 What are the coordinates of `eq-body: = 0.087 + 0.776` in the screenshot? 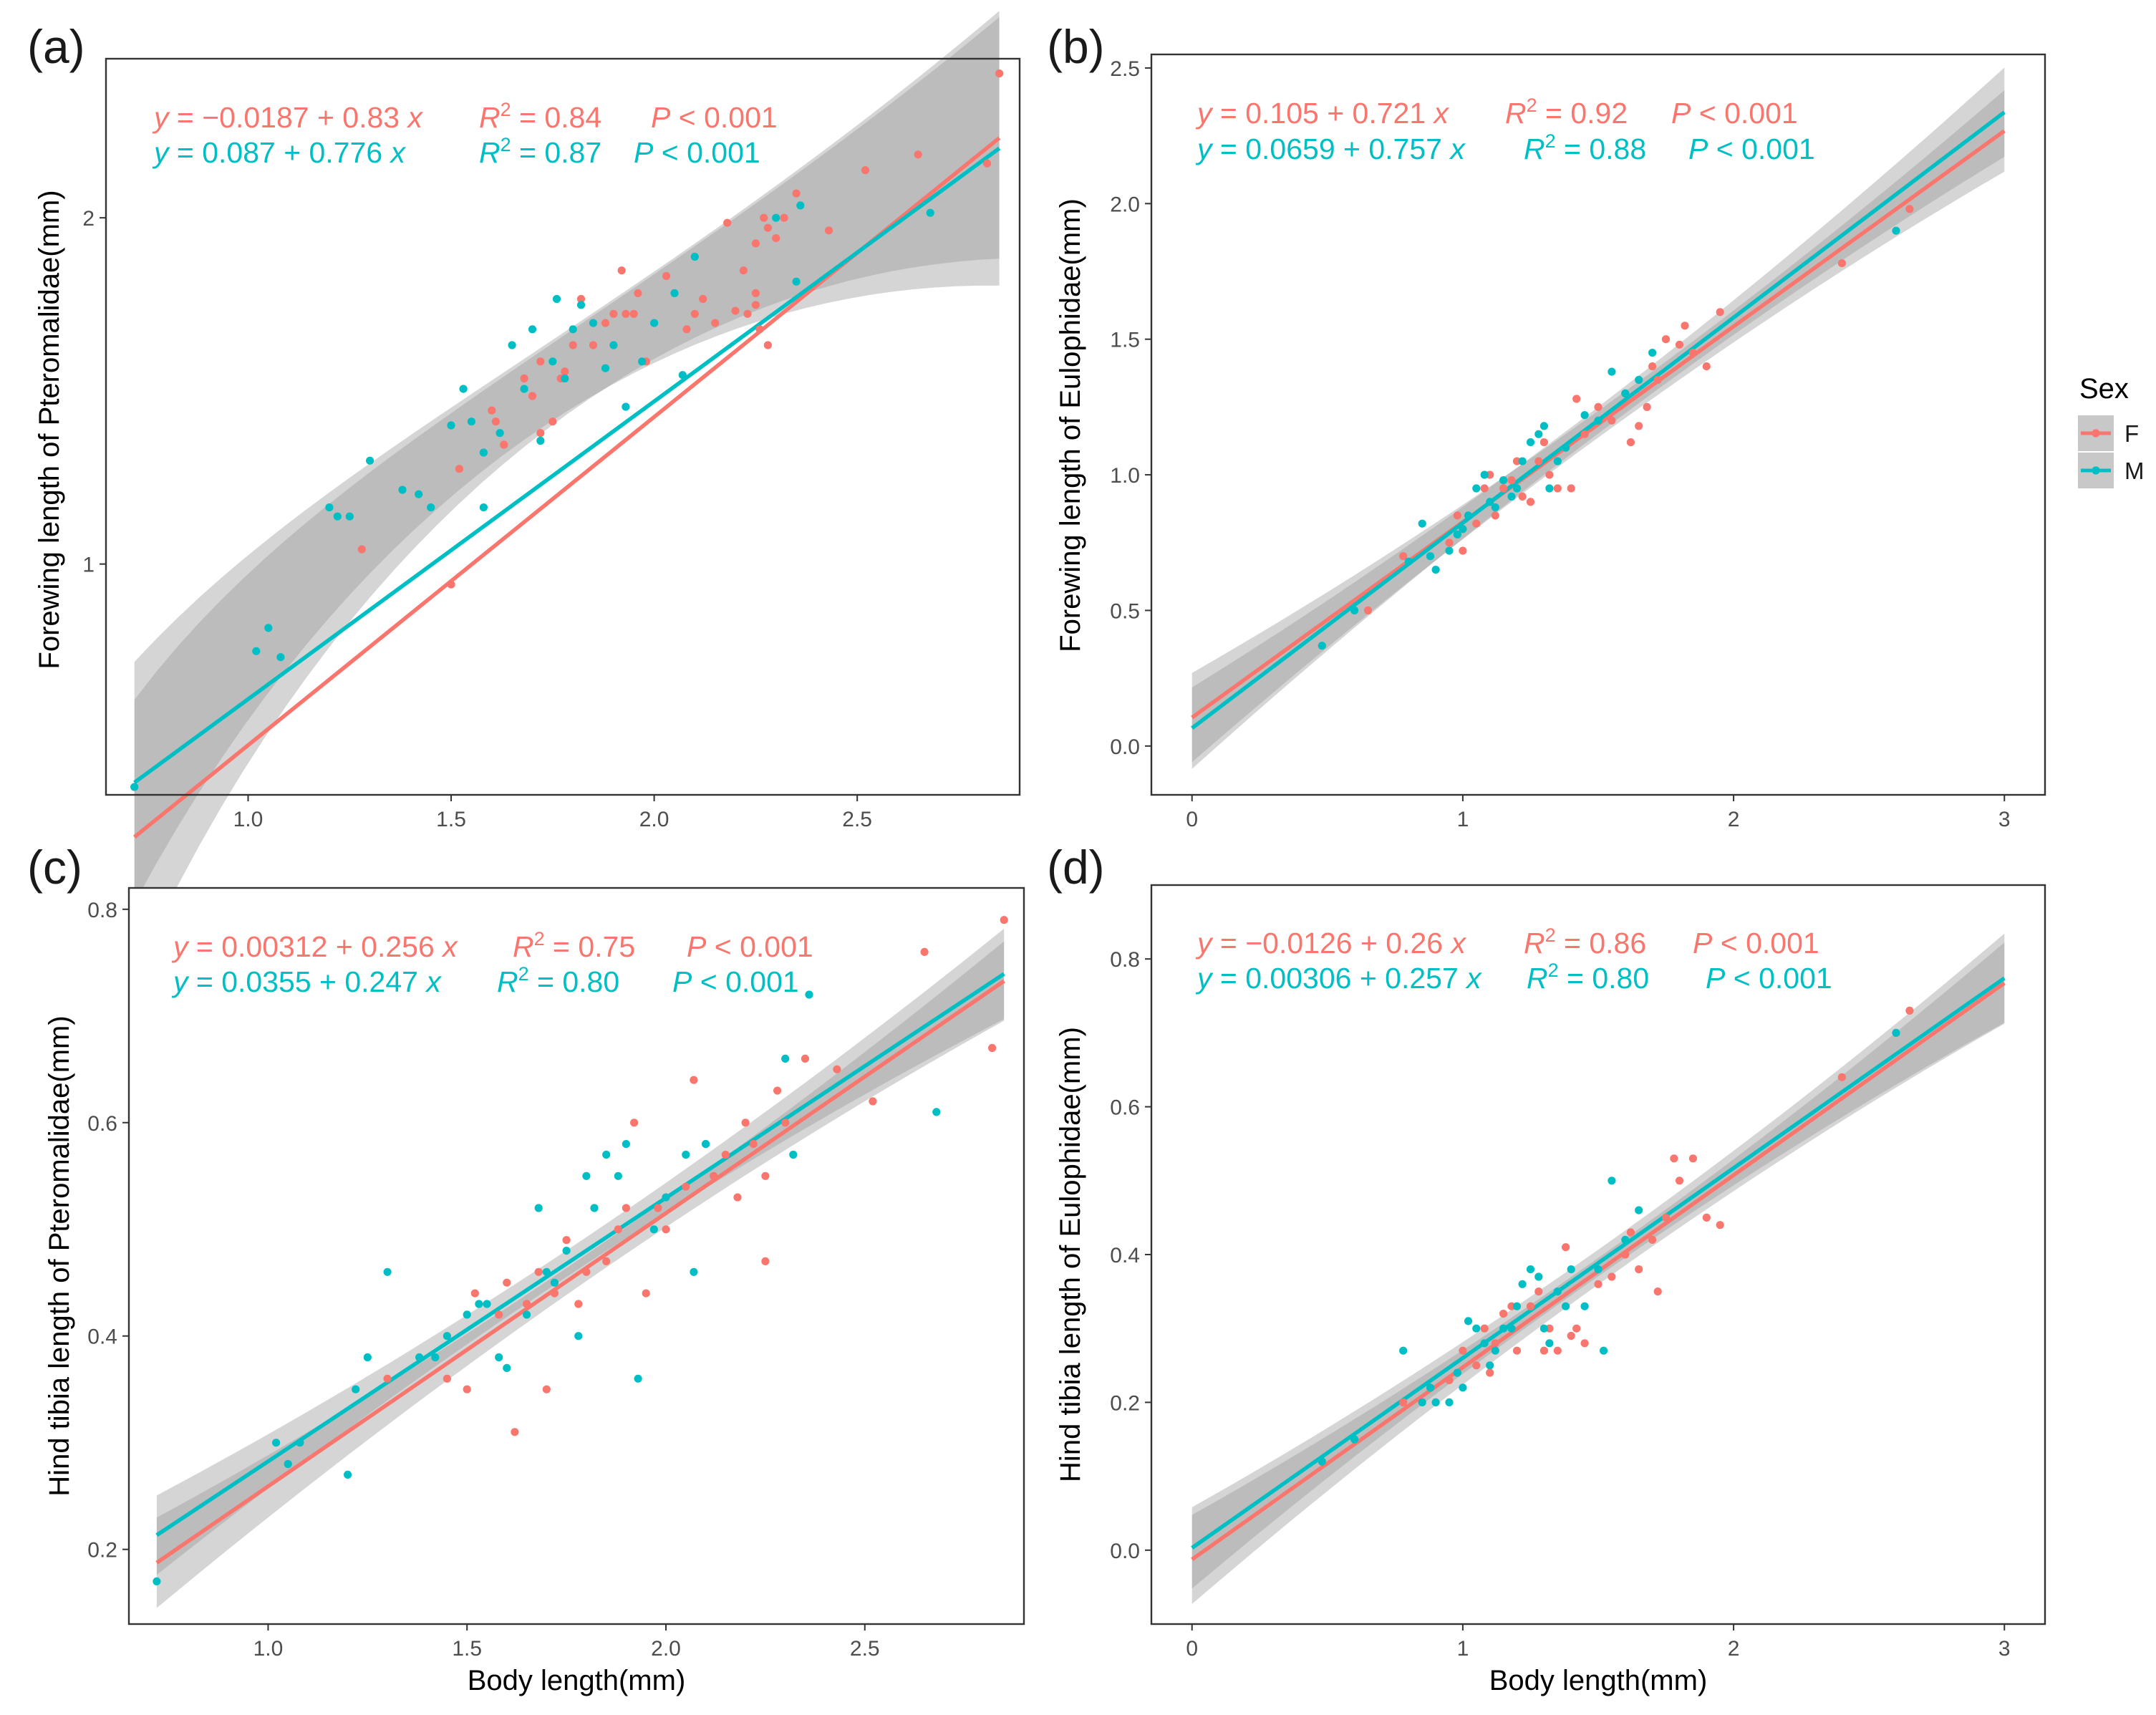 It's located at (280, 153).